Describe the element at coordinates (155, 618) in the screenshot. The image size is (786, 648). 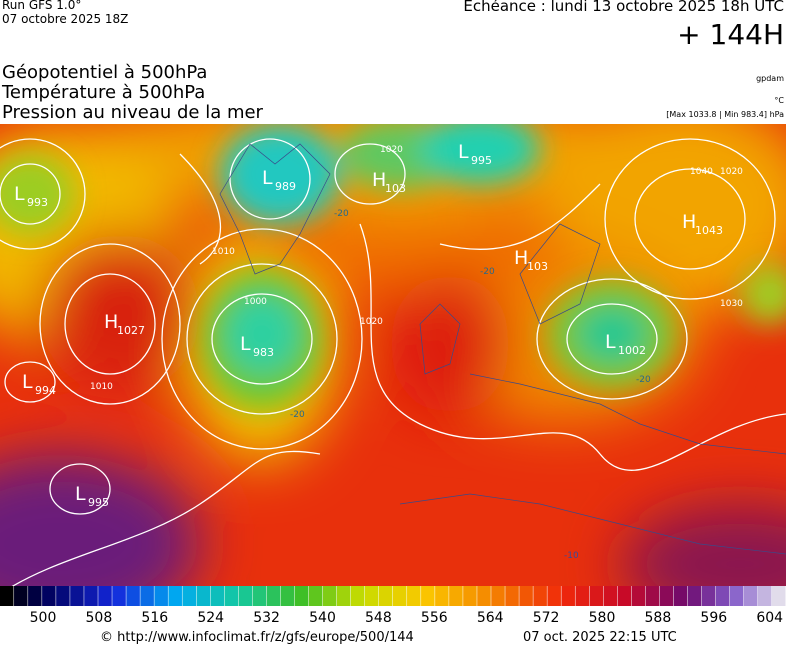
I see `colorbar-tick-label: 516` at that location.